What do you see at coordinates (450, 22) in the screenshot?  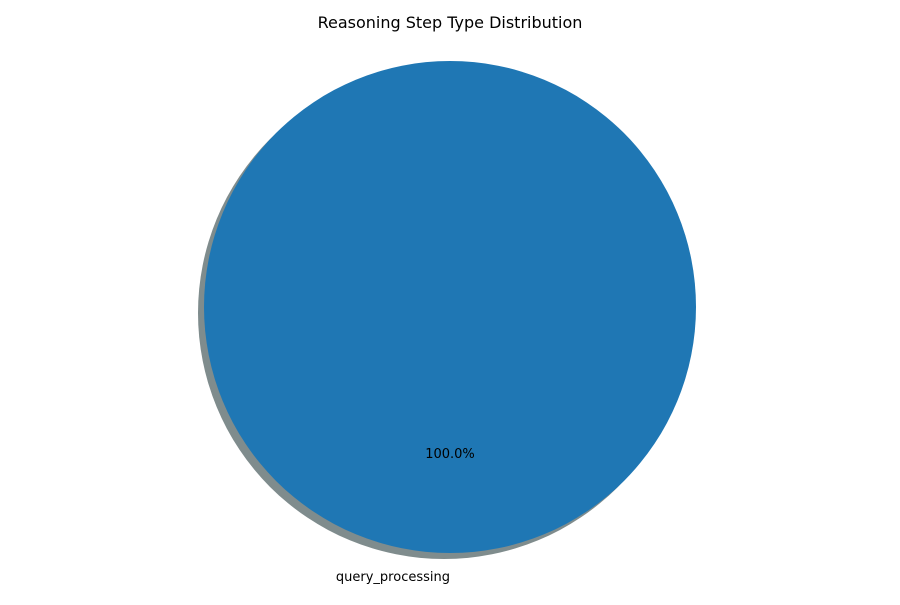 I see `chart-title: Reasoning Step Type Distribution` at bounding box center [450, 22].